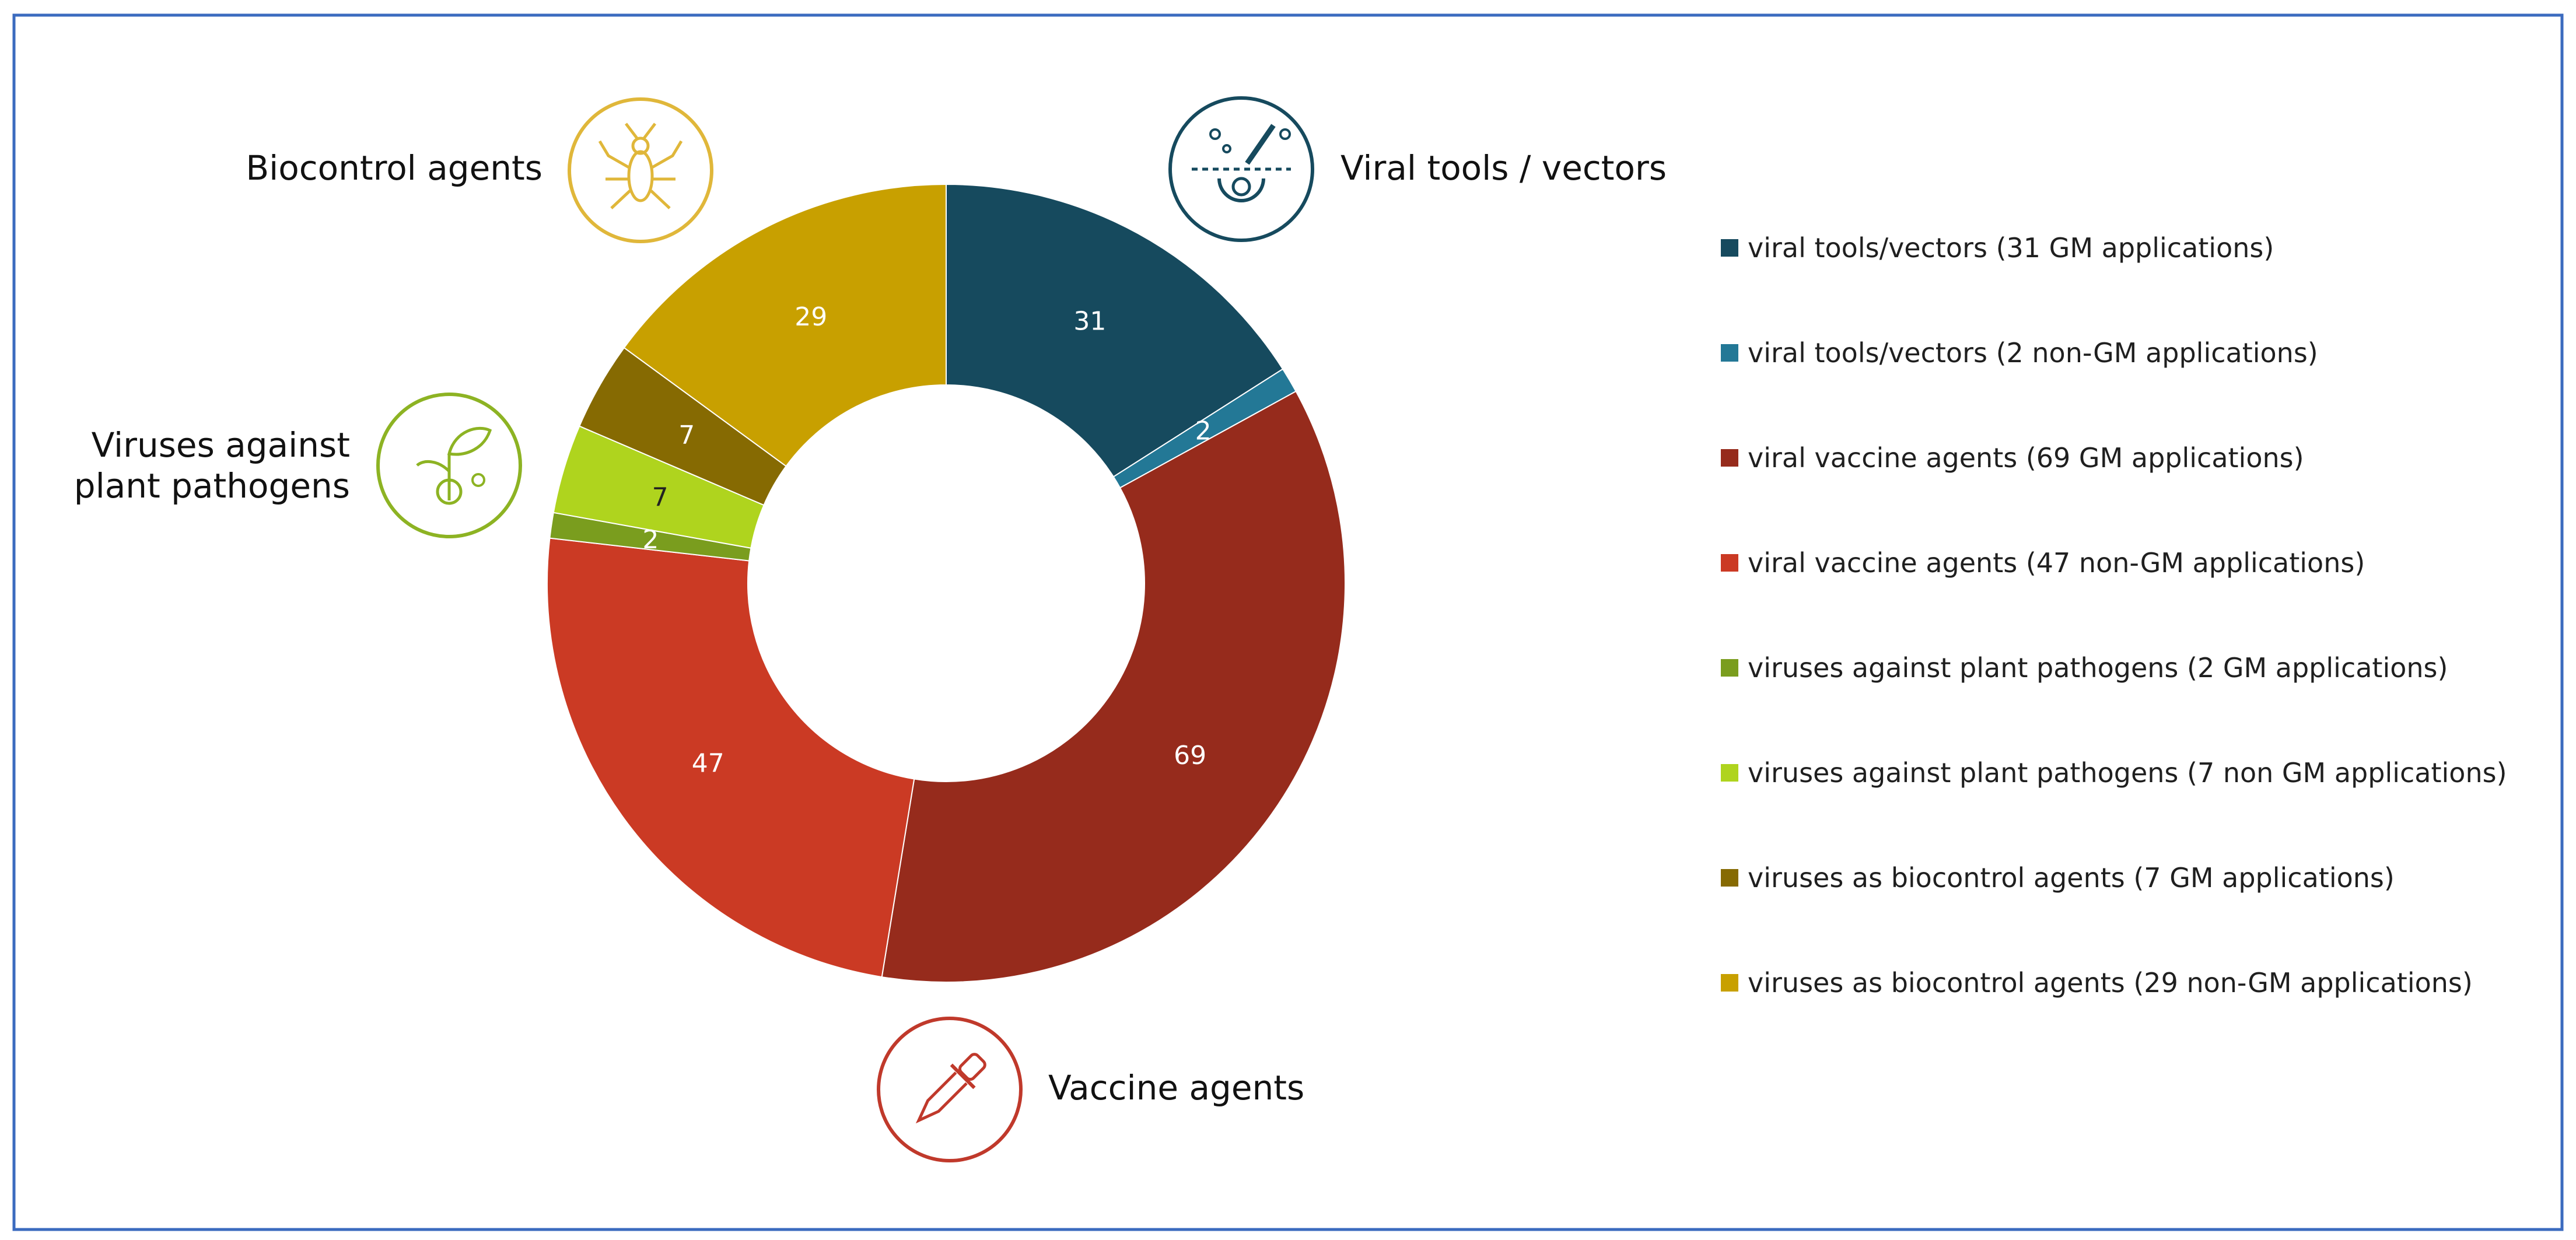 This screenshot has width=2576, height=1240. What do you see at coordinates (660, 497) in the screenshot?
I see `slice-value-label-5: 7` at bounding box center [660, 497].